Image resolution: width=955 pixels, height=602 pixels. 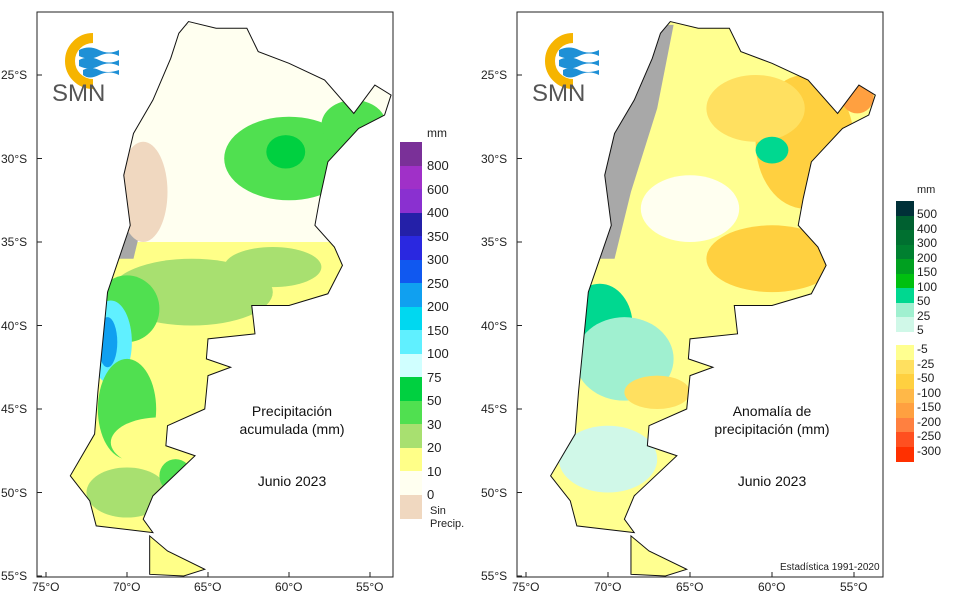 I want to click on legend-label: 400, so click(x=927, y=228).